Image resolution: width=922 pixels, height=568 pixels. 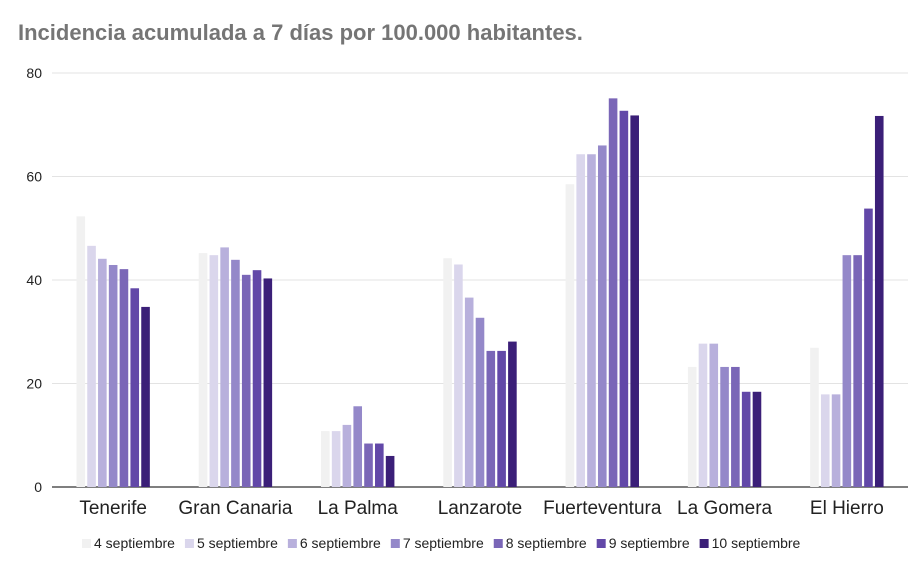 I want to click on y-tick-label: 40, so click(x=34, y=280).